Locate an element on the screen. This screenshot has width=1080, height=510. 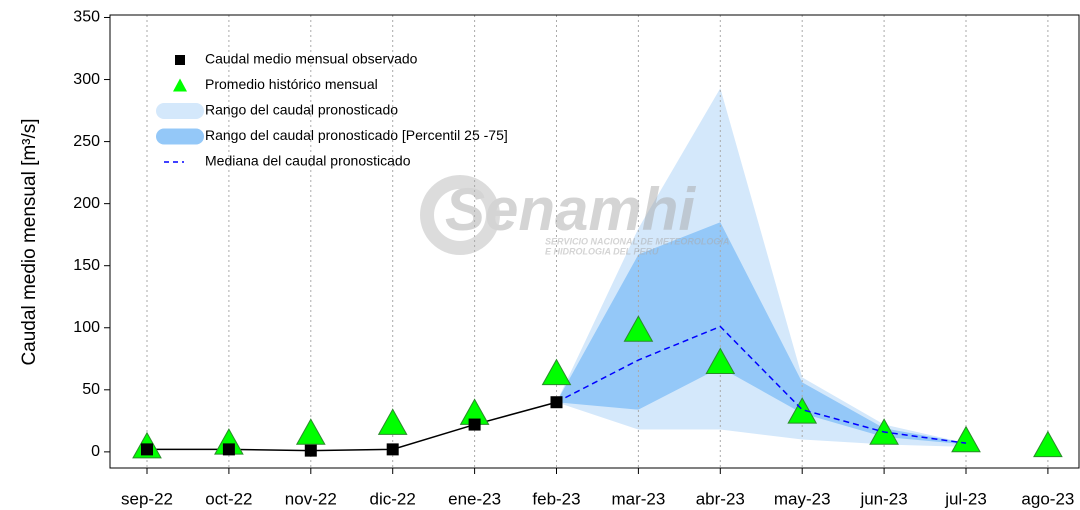
observed-line is located at coordinates (352, 426).